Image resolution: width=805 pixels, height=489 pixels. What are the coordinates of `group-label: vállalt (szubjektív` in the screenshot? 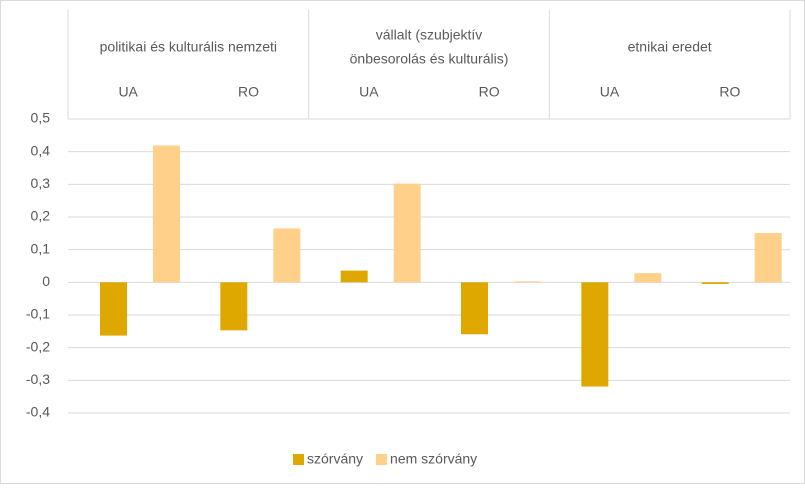 It's located at (429, 35).